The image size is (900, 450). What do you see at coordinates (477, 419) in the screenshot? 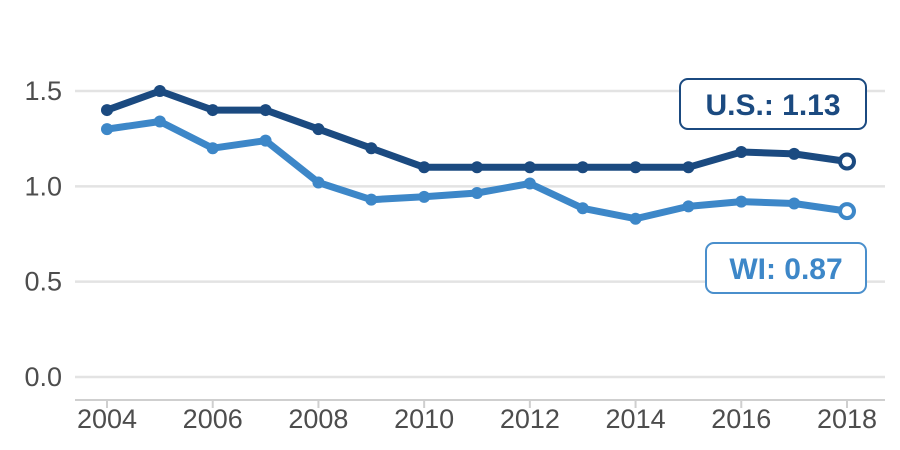
I see `x-axis-tick-labels: 2004 2006 2008 2010 2012 2014 2016 2018` at bounding box center [477, 419].